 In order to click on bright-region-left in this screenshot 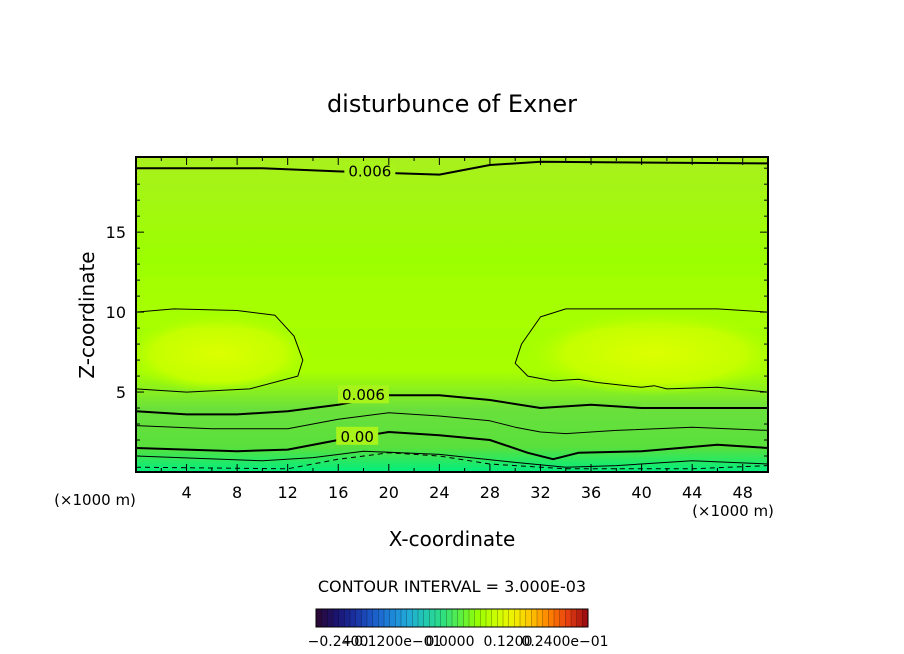, I will do `click(225, 353)`.